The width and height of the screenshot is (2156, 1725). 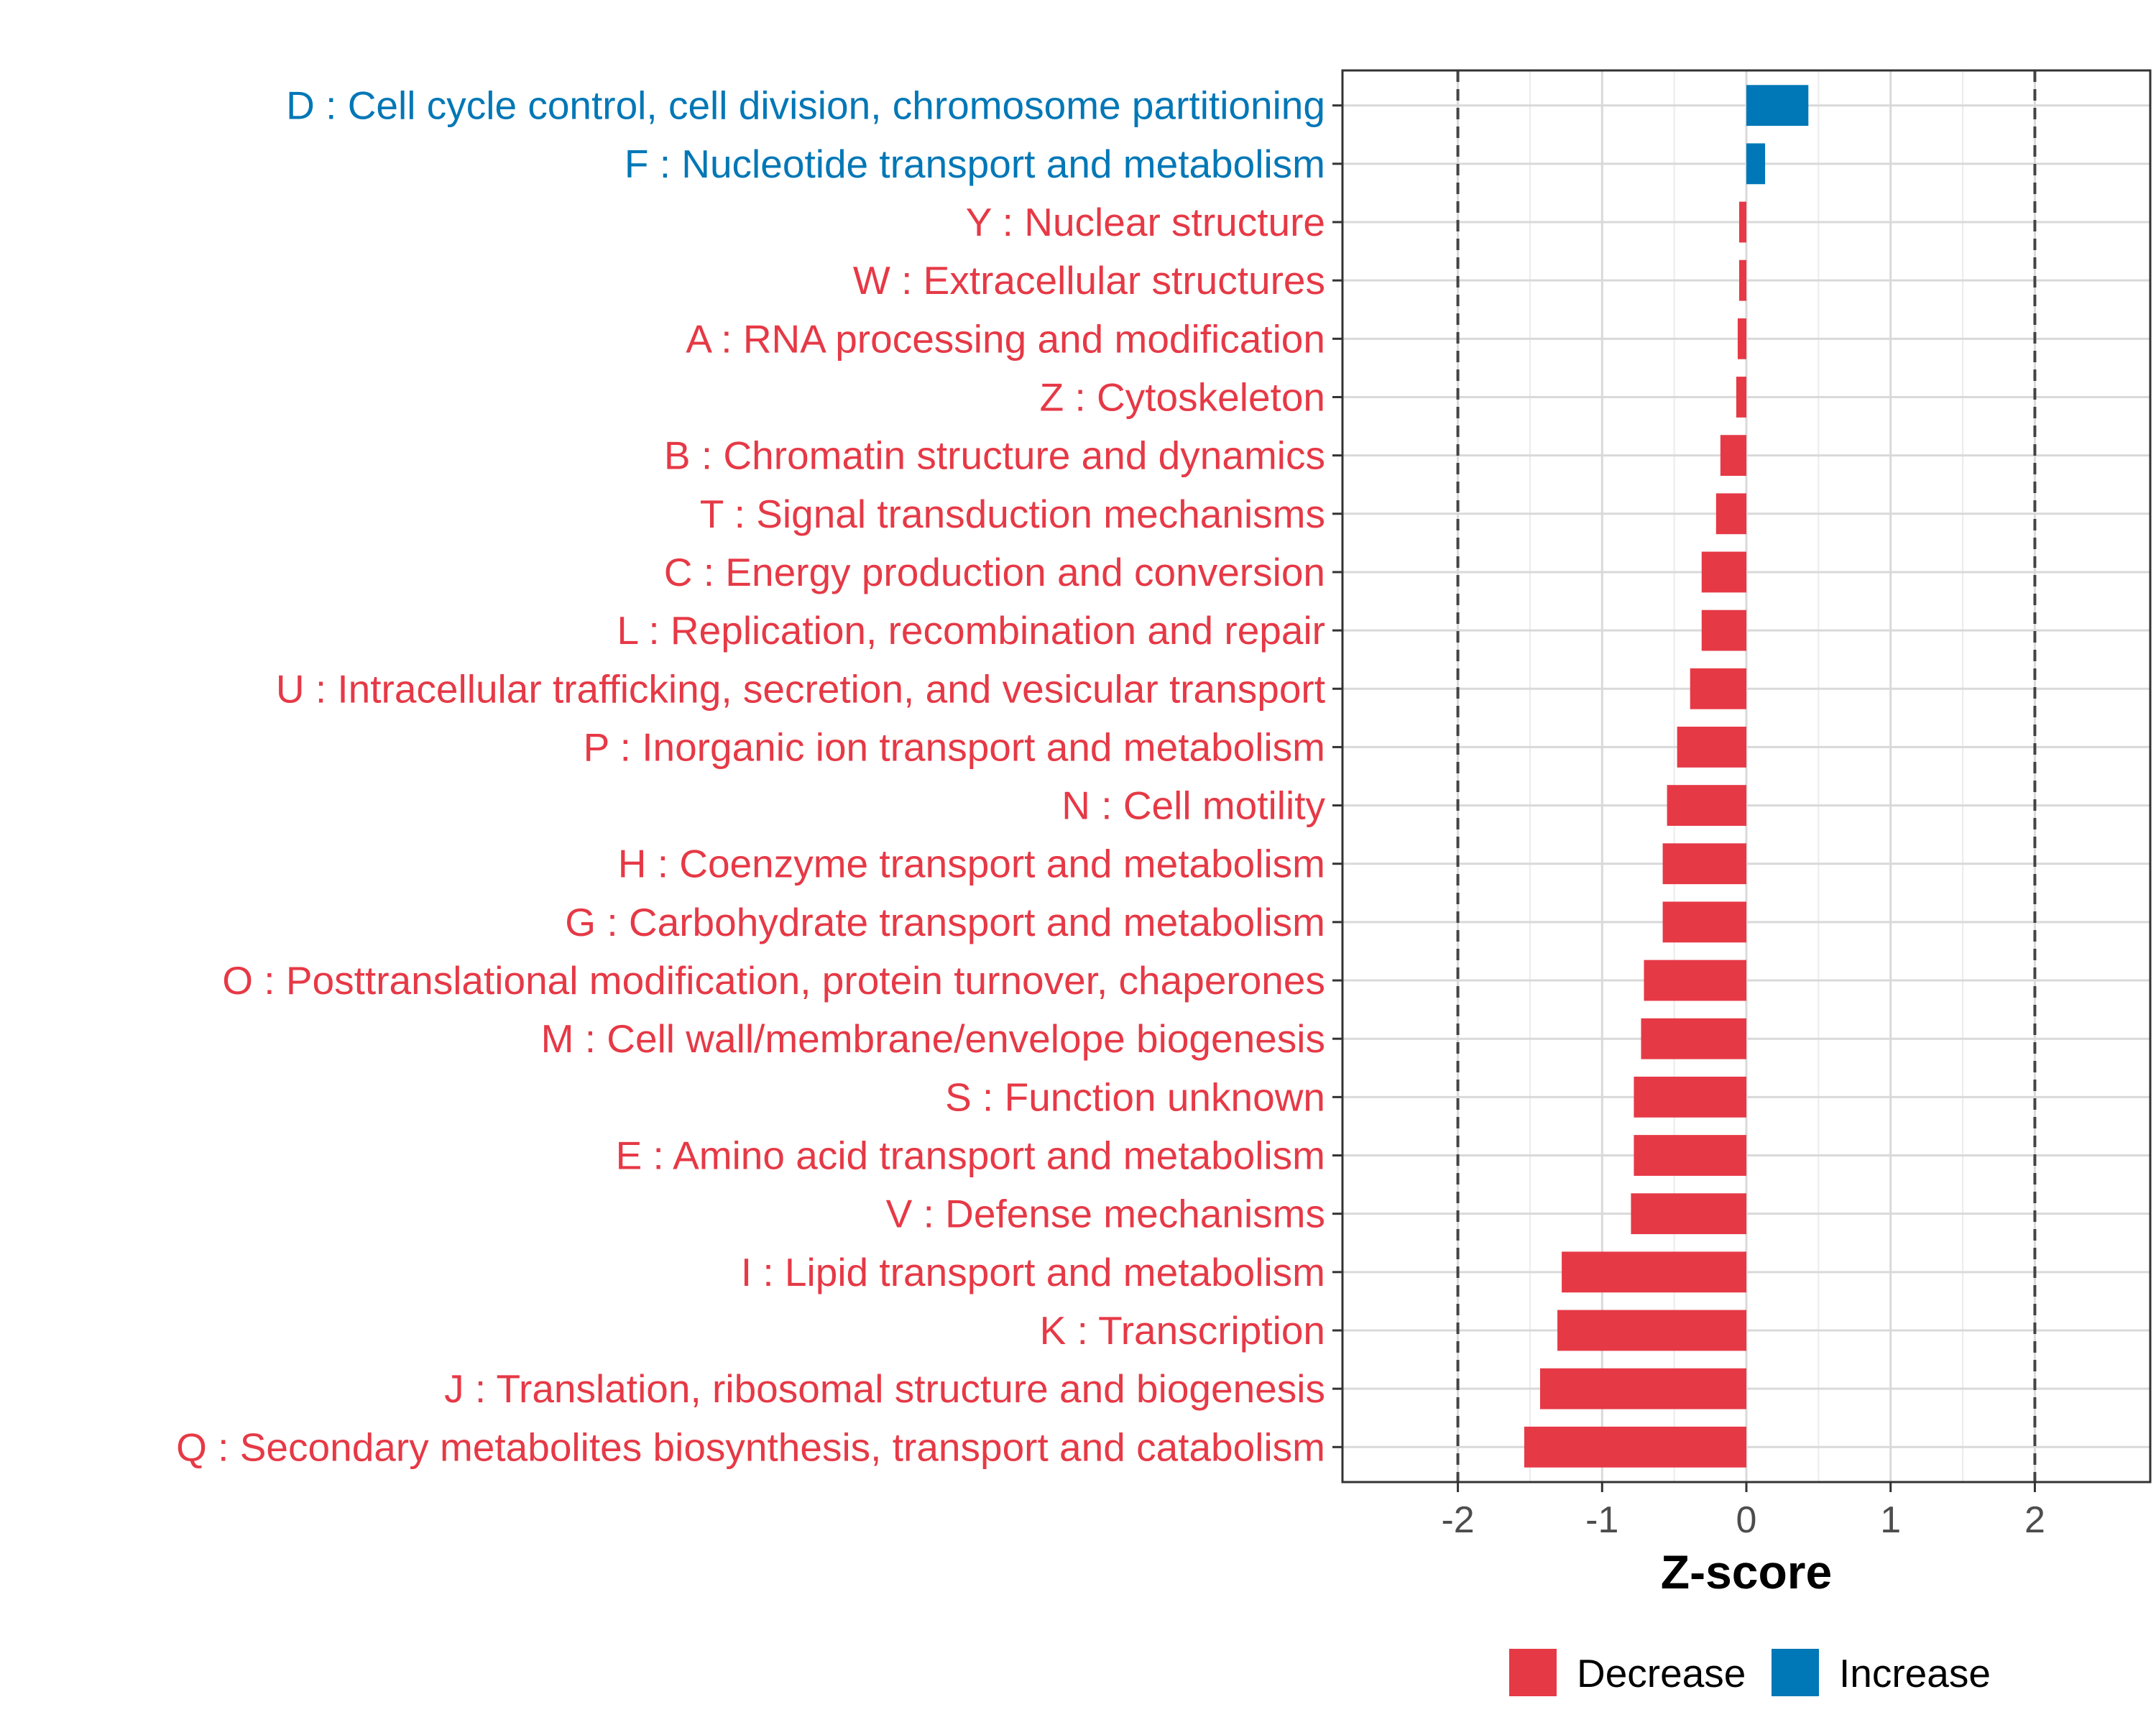 What do you see at coordinates (1666, 776) in the screenshot?
I see `bars` at bounding box center [1666, 776].